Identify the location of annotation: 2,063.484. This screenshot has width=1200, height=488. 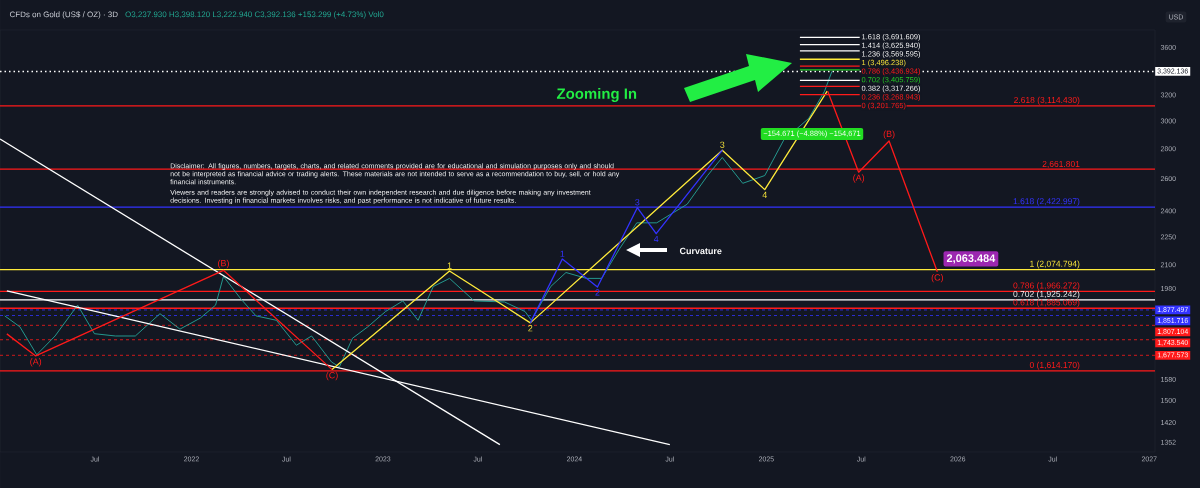
(971, 259).